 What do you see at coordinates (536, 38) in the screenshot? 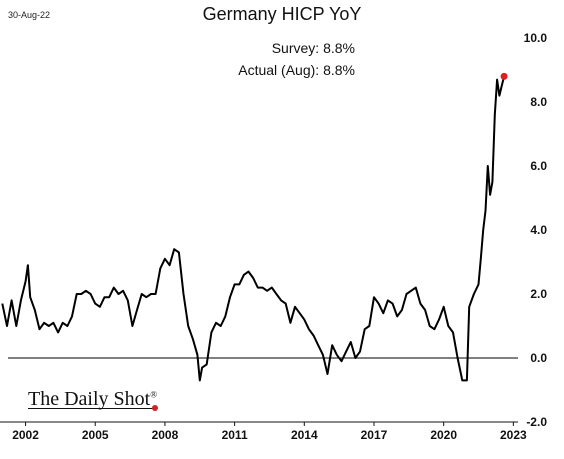
I see `y-tick-label: 10.0` at bounding box center [536, 38].